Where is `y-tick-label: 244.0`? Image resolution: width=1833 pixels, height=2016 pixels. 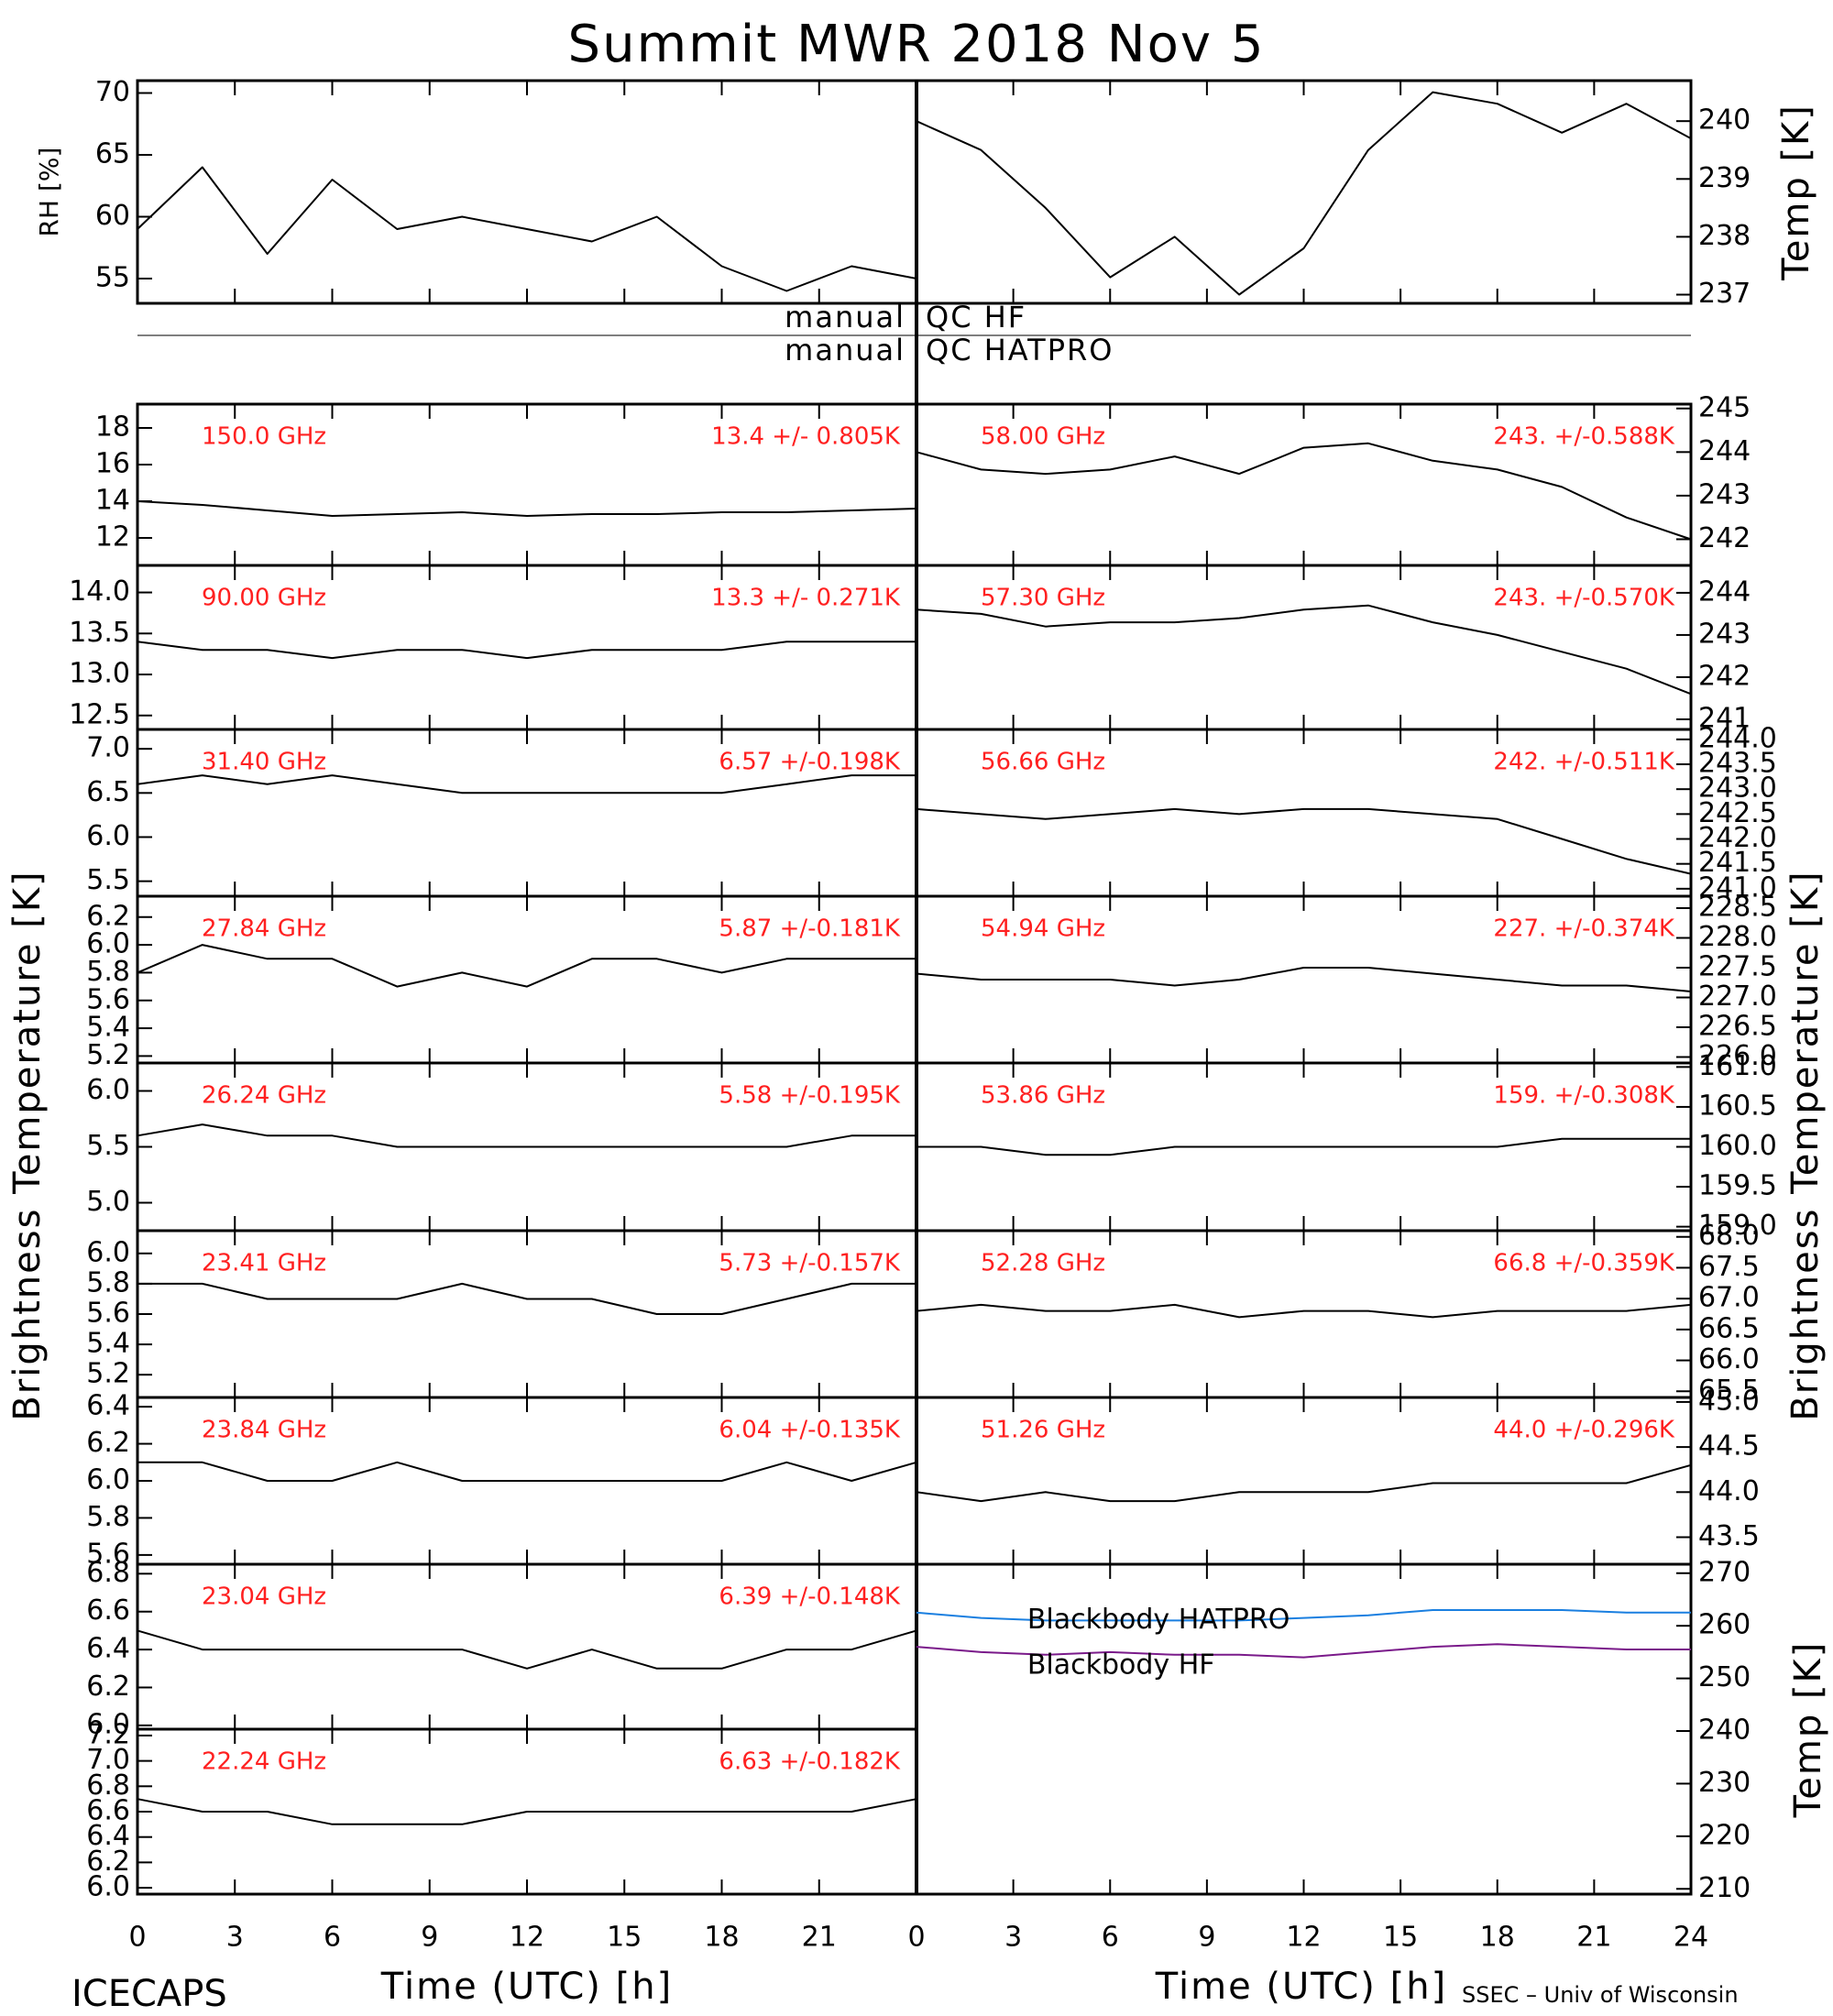 y-tick-label: 244.0 is located at coordinates (1737, 738).